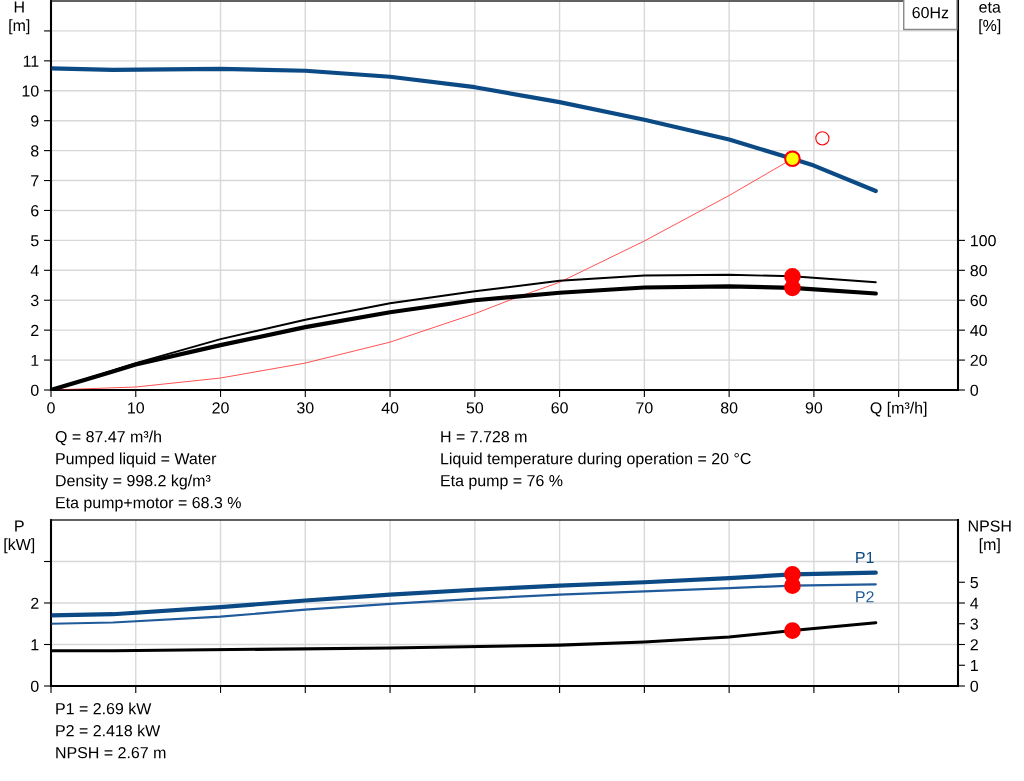 This screenshot has width=1024, height=781. Describe the element at coordinates (35, 181) in the screenshot. I see `y-tick-label: 7` at that location.